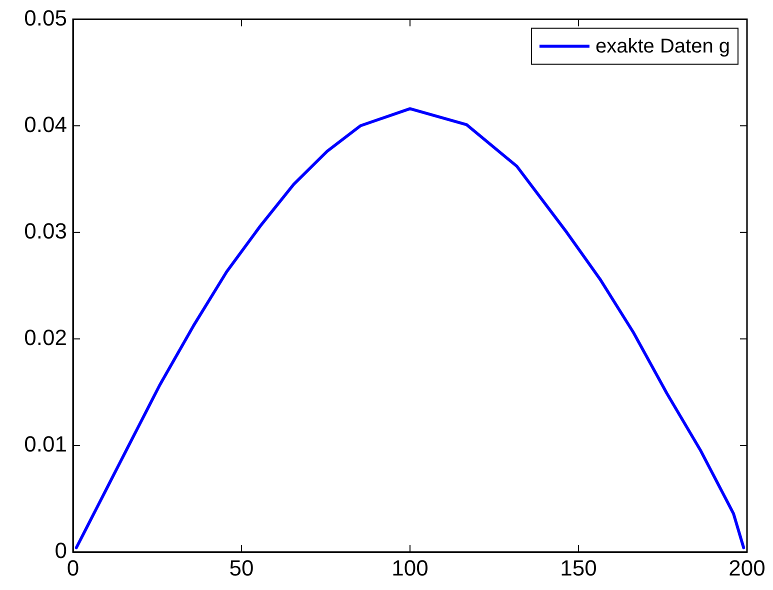 The width and height of the screenshot is (773, 590). I want to click on x-tick-label: 100, so click(410, 567).